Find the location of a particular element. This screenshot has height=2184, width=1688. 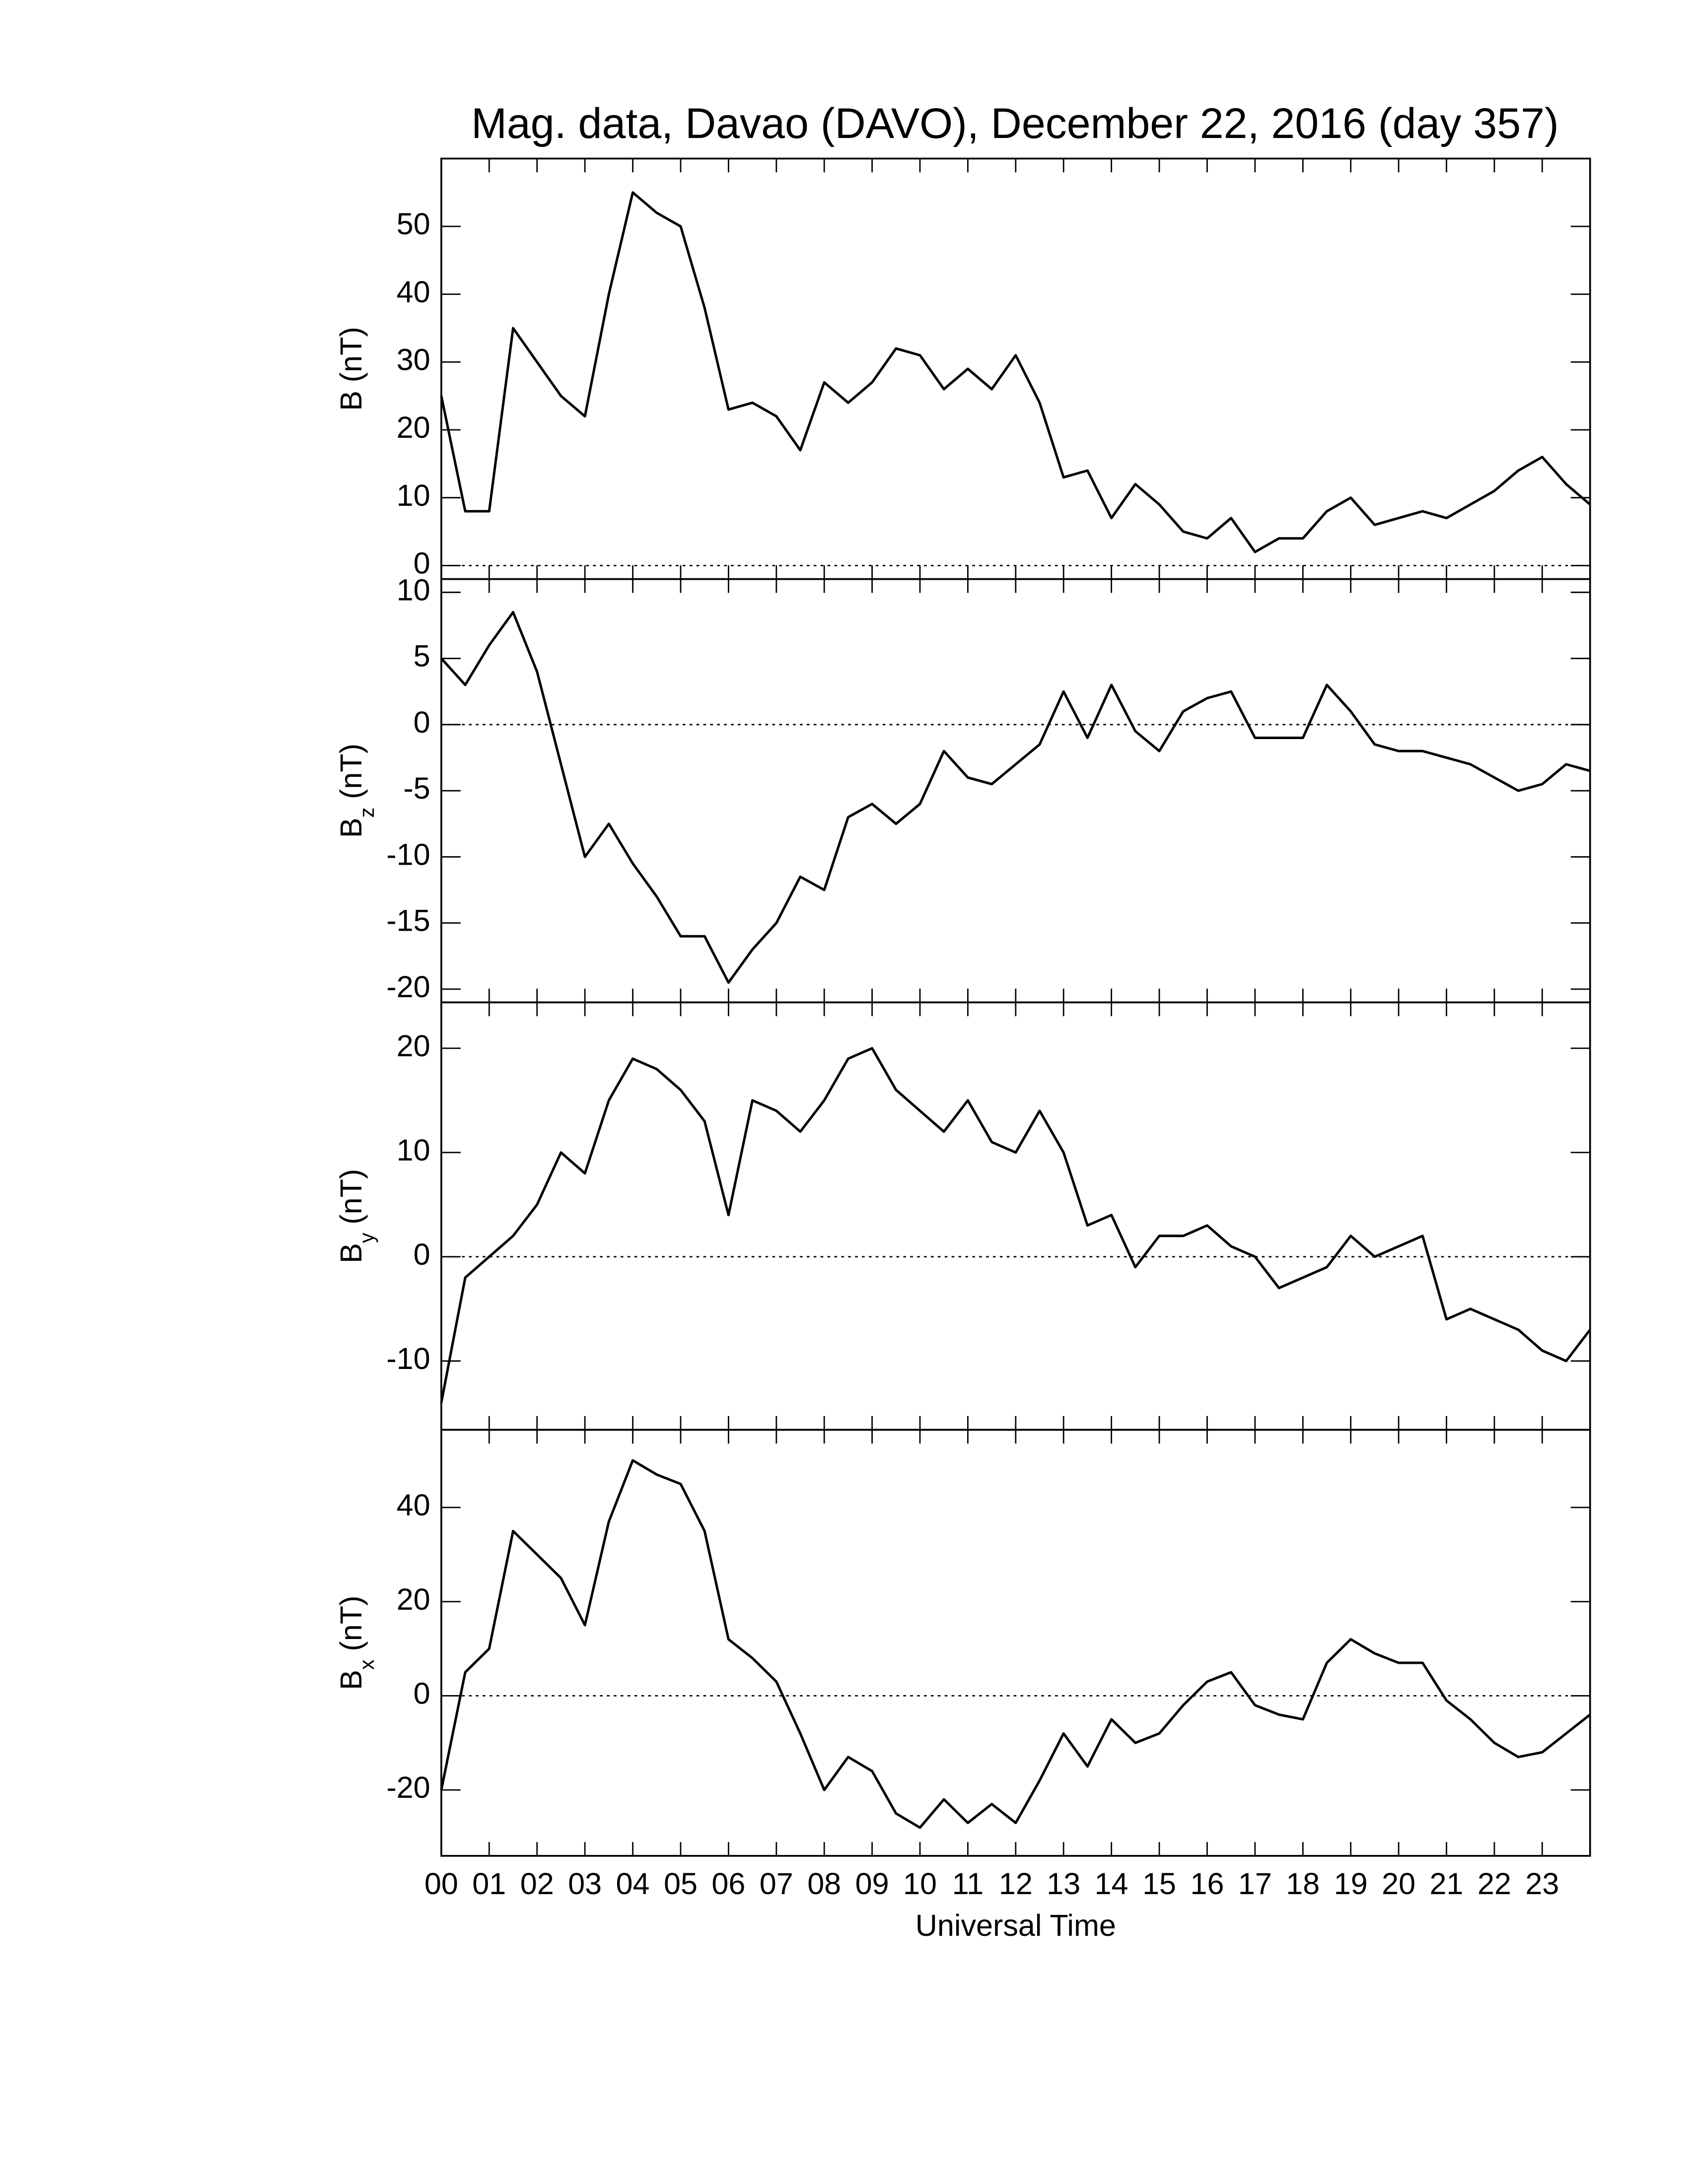

y-axis-label: Bz (nT) is located at coordinates (356, 791).